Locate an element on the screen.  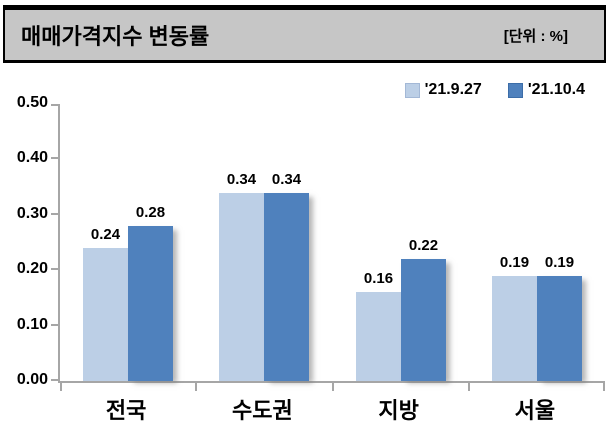
y-tick-label: 0.20 is located at coordinates (32, 269).